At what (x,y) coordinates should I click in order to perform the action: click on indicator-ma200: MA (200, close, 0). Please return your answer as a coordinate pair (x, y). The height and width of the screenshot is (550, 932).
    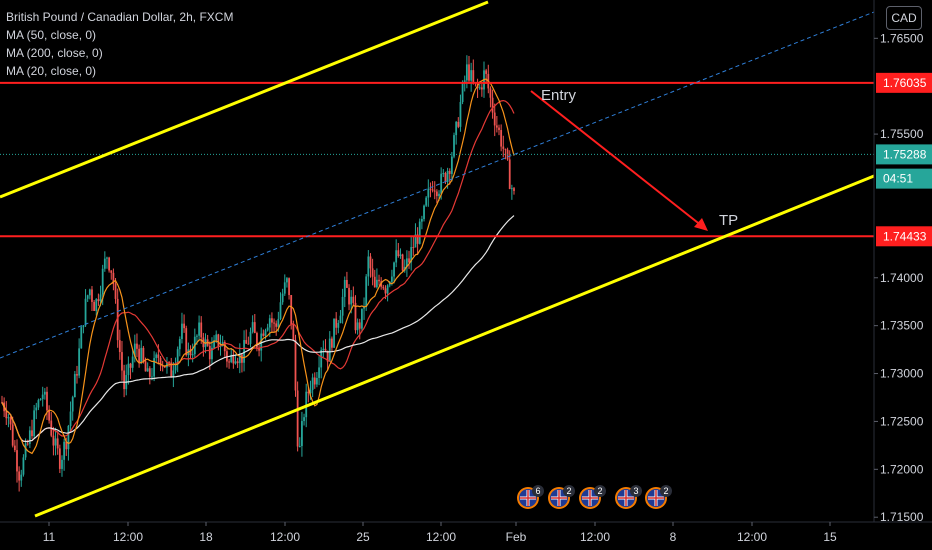
    Looking at the image, I should click on (54, 53).